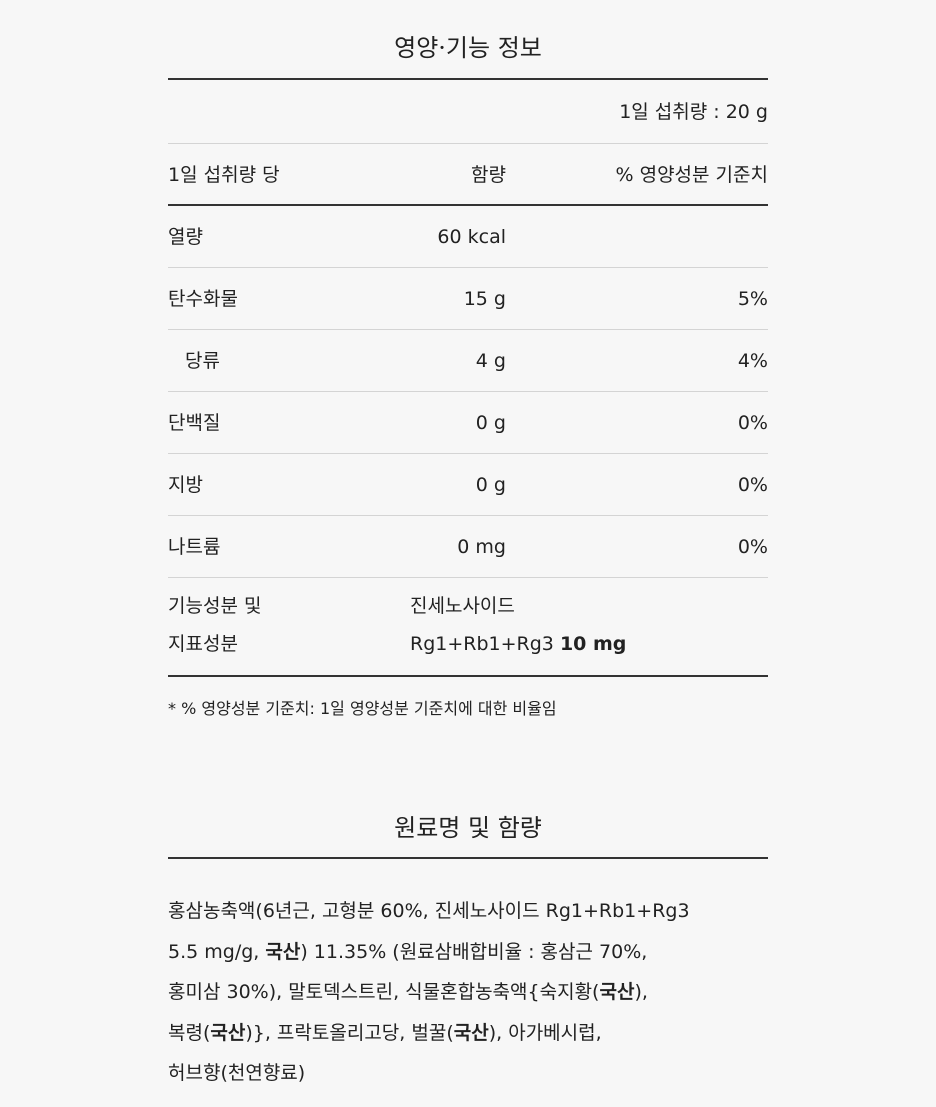  What do you see at coordinates (692, 175) in the screenshot?
I see `header-dv: % 영양성분 기준치` at bounding box center [692, 175].